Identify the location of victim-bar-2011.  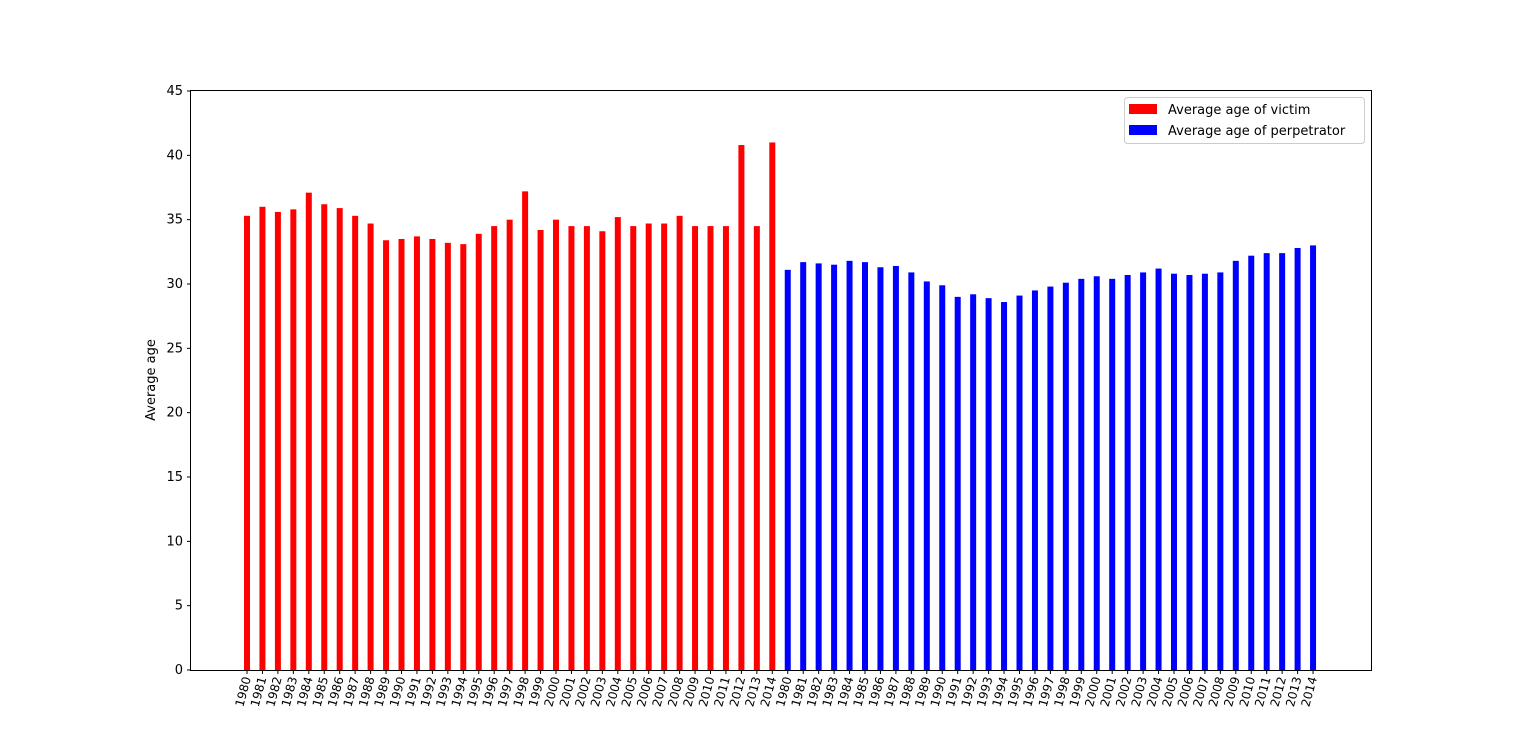
(725, 448).